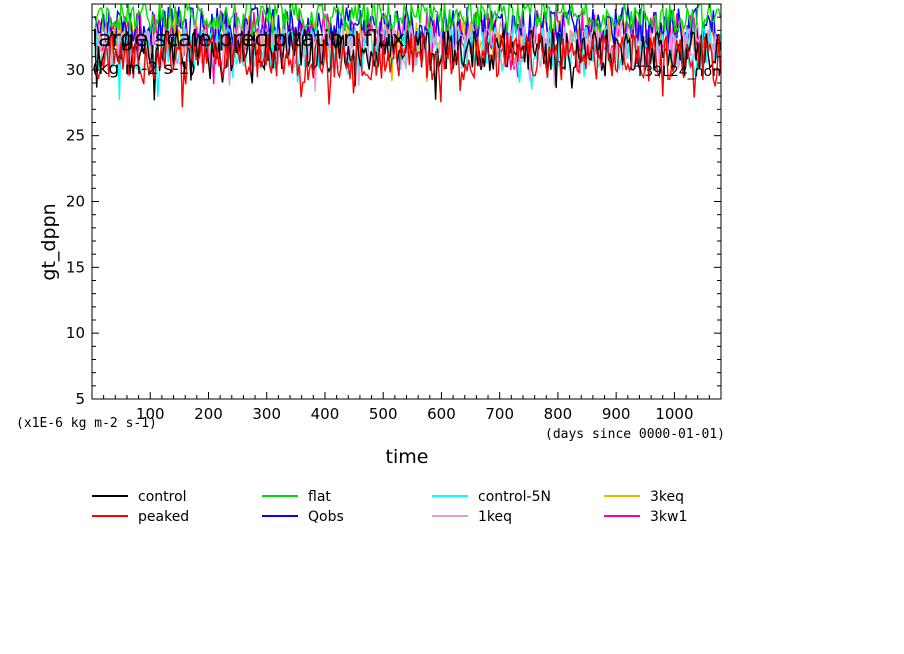 This screenshot has height=654, width=904. I want to click on x-tick-label: 800, so click(558, 414).